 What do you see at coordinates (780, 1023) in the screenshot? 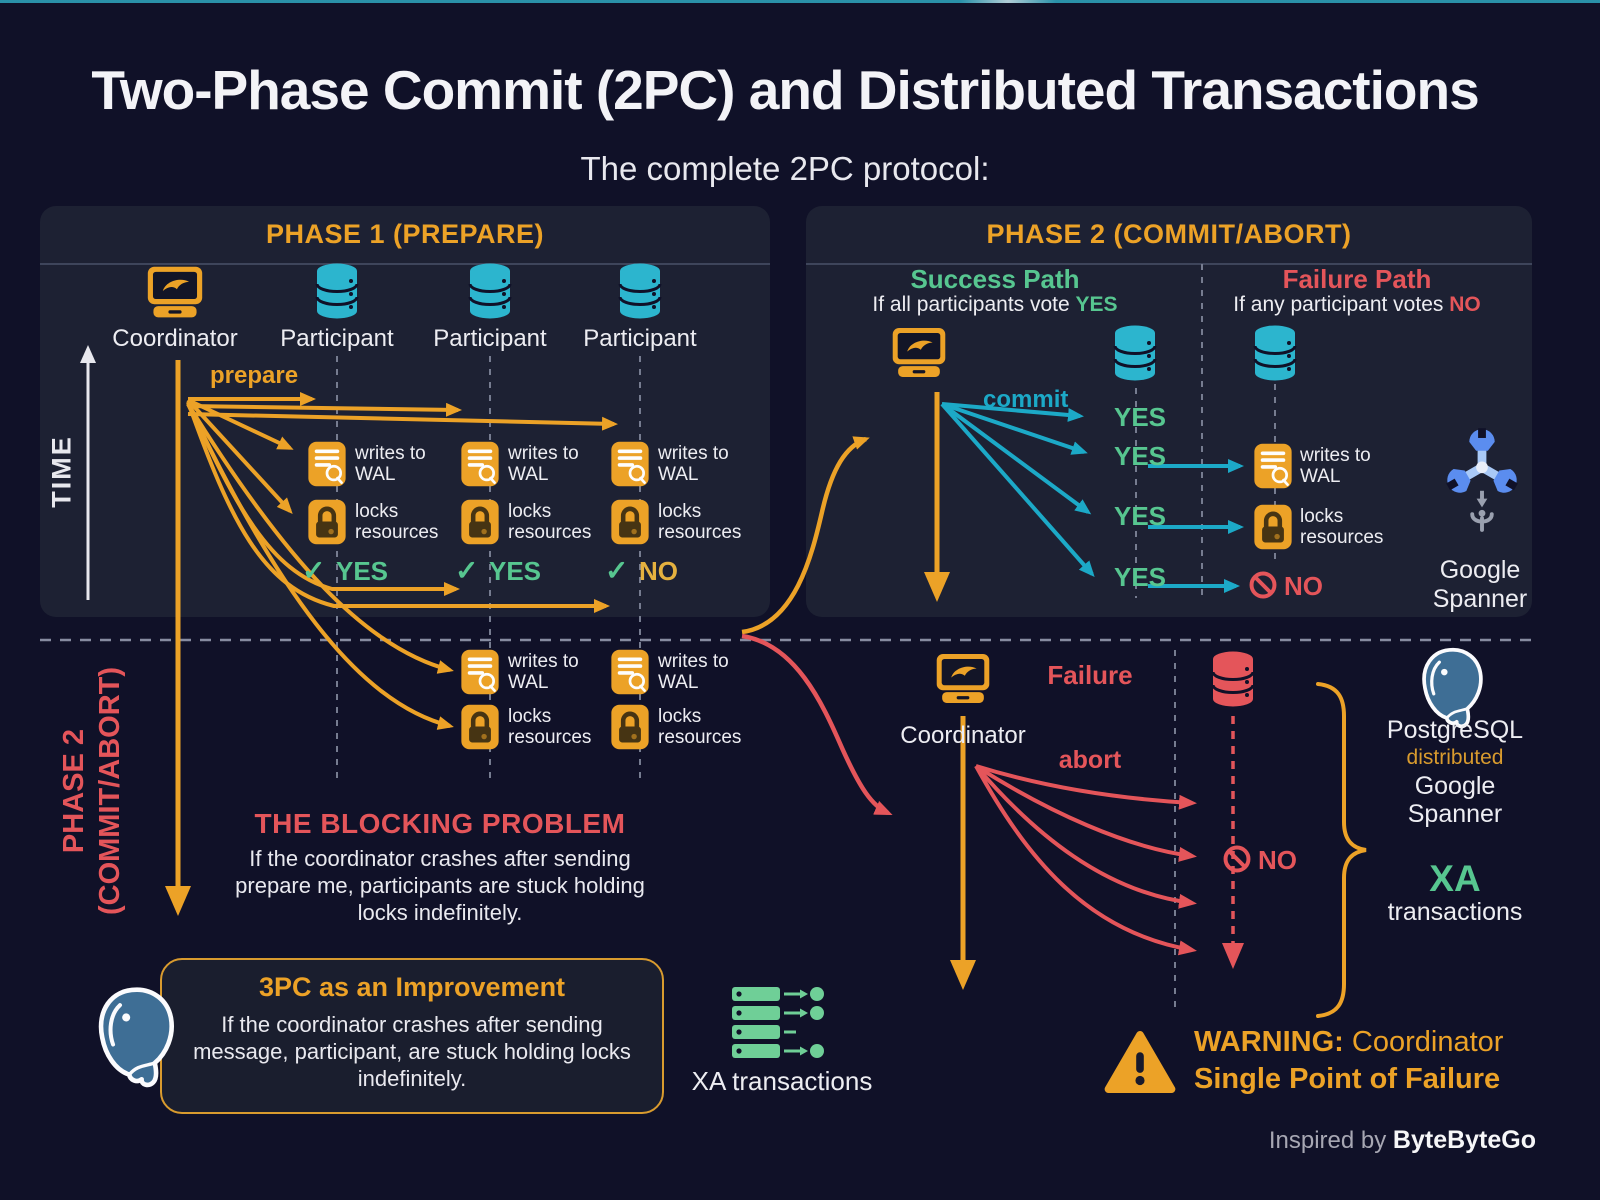
I see `xa-transactions-icon` at bounding box center [780, 1023].